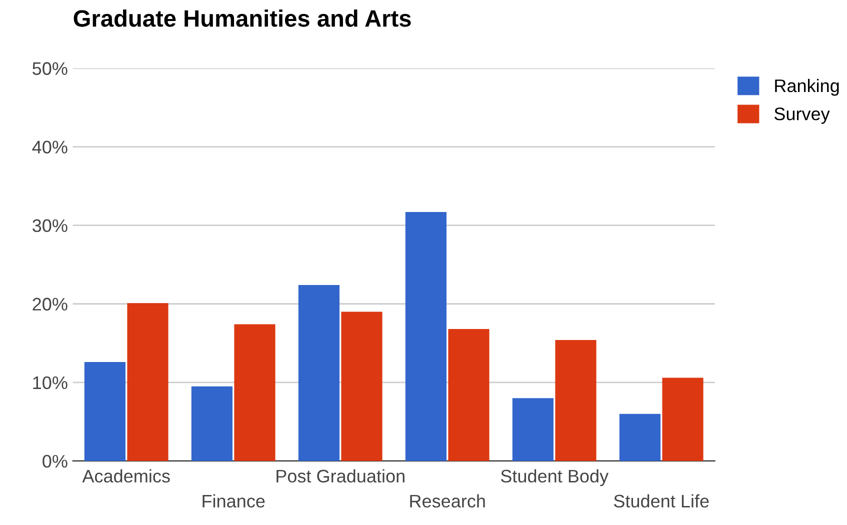 This screenshot has width=847, height=525. Describe the element at coordinates (807, 87) in the screenshot. I see `legend-label: Ranking` at that location.